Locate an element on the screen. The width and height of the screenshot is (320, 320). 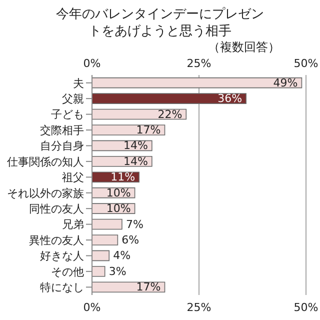
chart-title: 今年のバレンタインデーにプレゼントをあげようと思う相手 is located at coordinates (160, 23).